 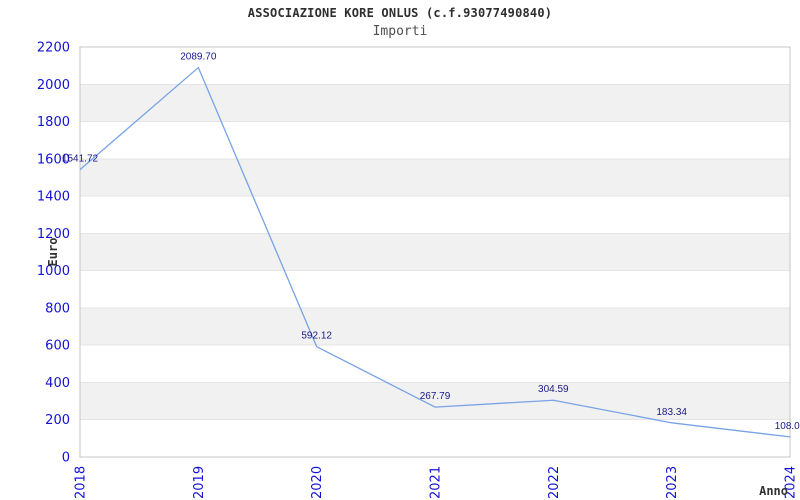 I want to click on data-point-label: 304.59, so click(x=553, y=389).